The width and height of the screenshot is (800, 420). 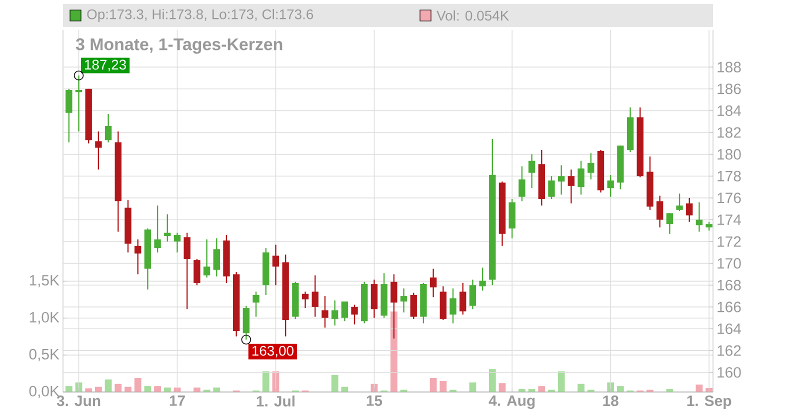 What do you see at coordinates (45, 281) in the screenshot?
I see `y2-tick-label: 1,5K` at bounding box center [45, 281].